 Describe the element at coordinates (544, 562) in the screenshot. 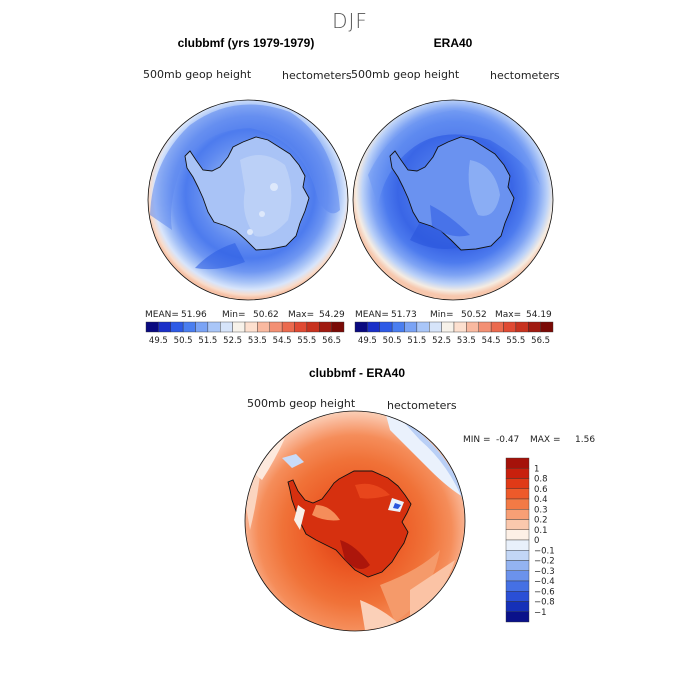

I see `colorbar-3-tick-label: −0.2` at that location.